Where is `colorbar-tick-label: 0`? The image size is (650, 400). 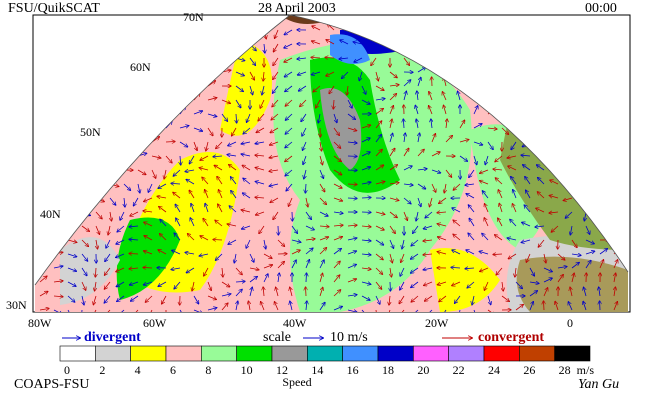 colorbar-tick-label: 0 is located at coordinates (67, 370).